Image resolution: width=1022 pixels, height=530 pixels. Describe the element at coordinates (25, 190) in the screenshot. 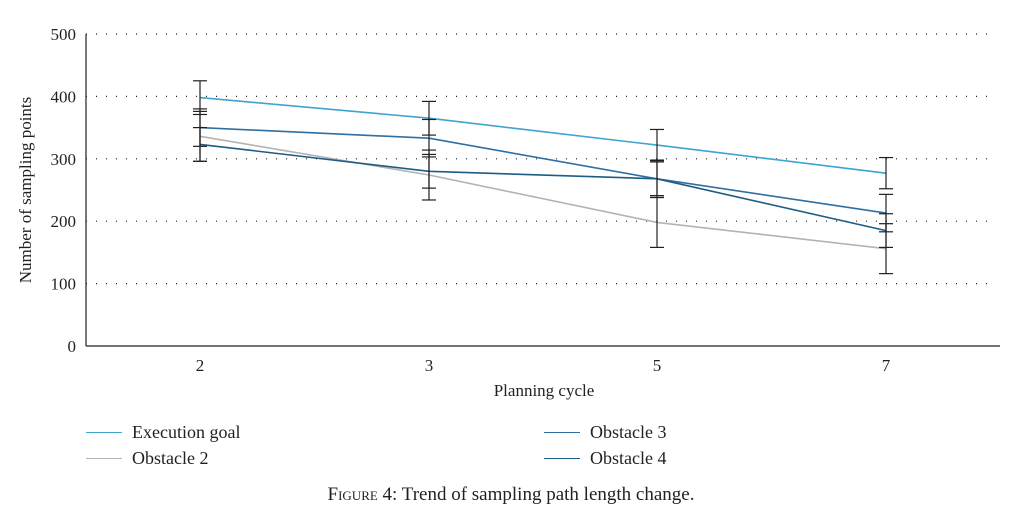

I see `y-axis-label: Number of sampling points` at that location.